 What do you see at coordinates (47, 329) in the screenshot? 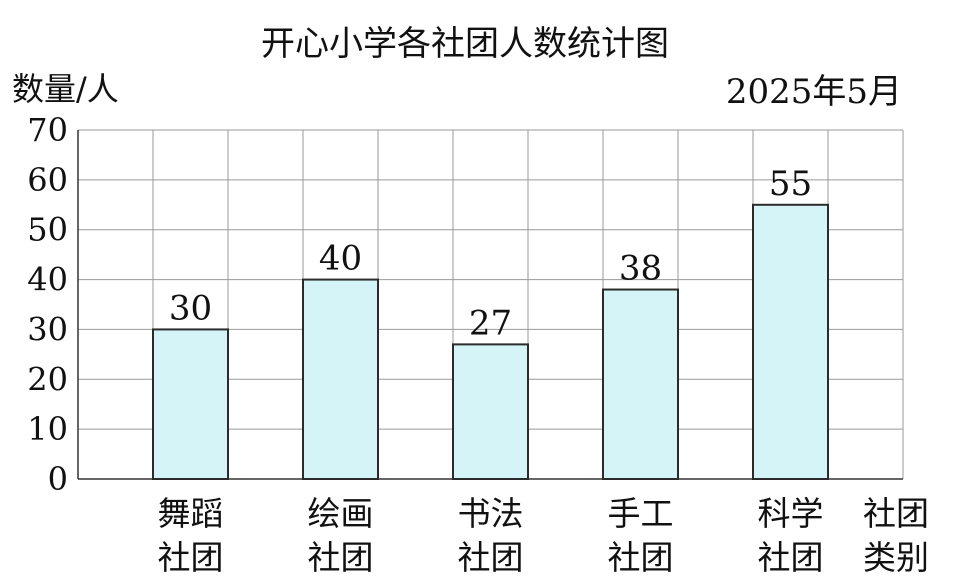
I see `y-tick-label: 30` at bounding box center [47, 329].